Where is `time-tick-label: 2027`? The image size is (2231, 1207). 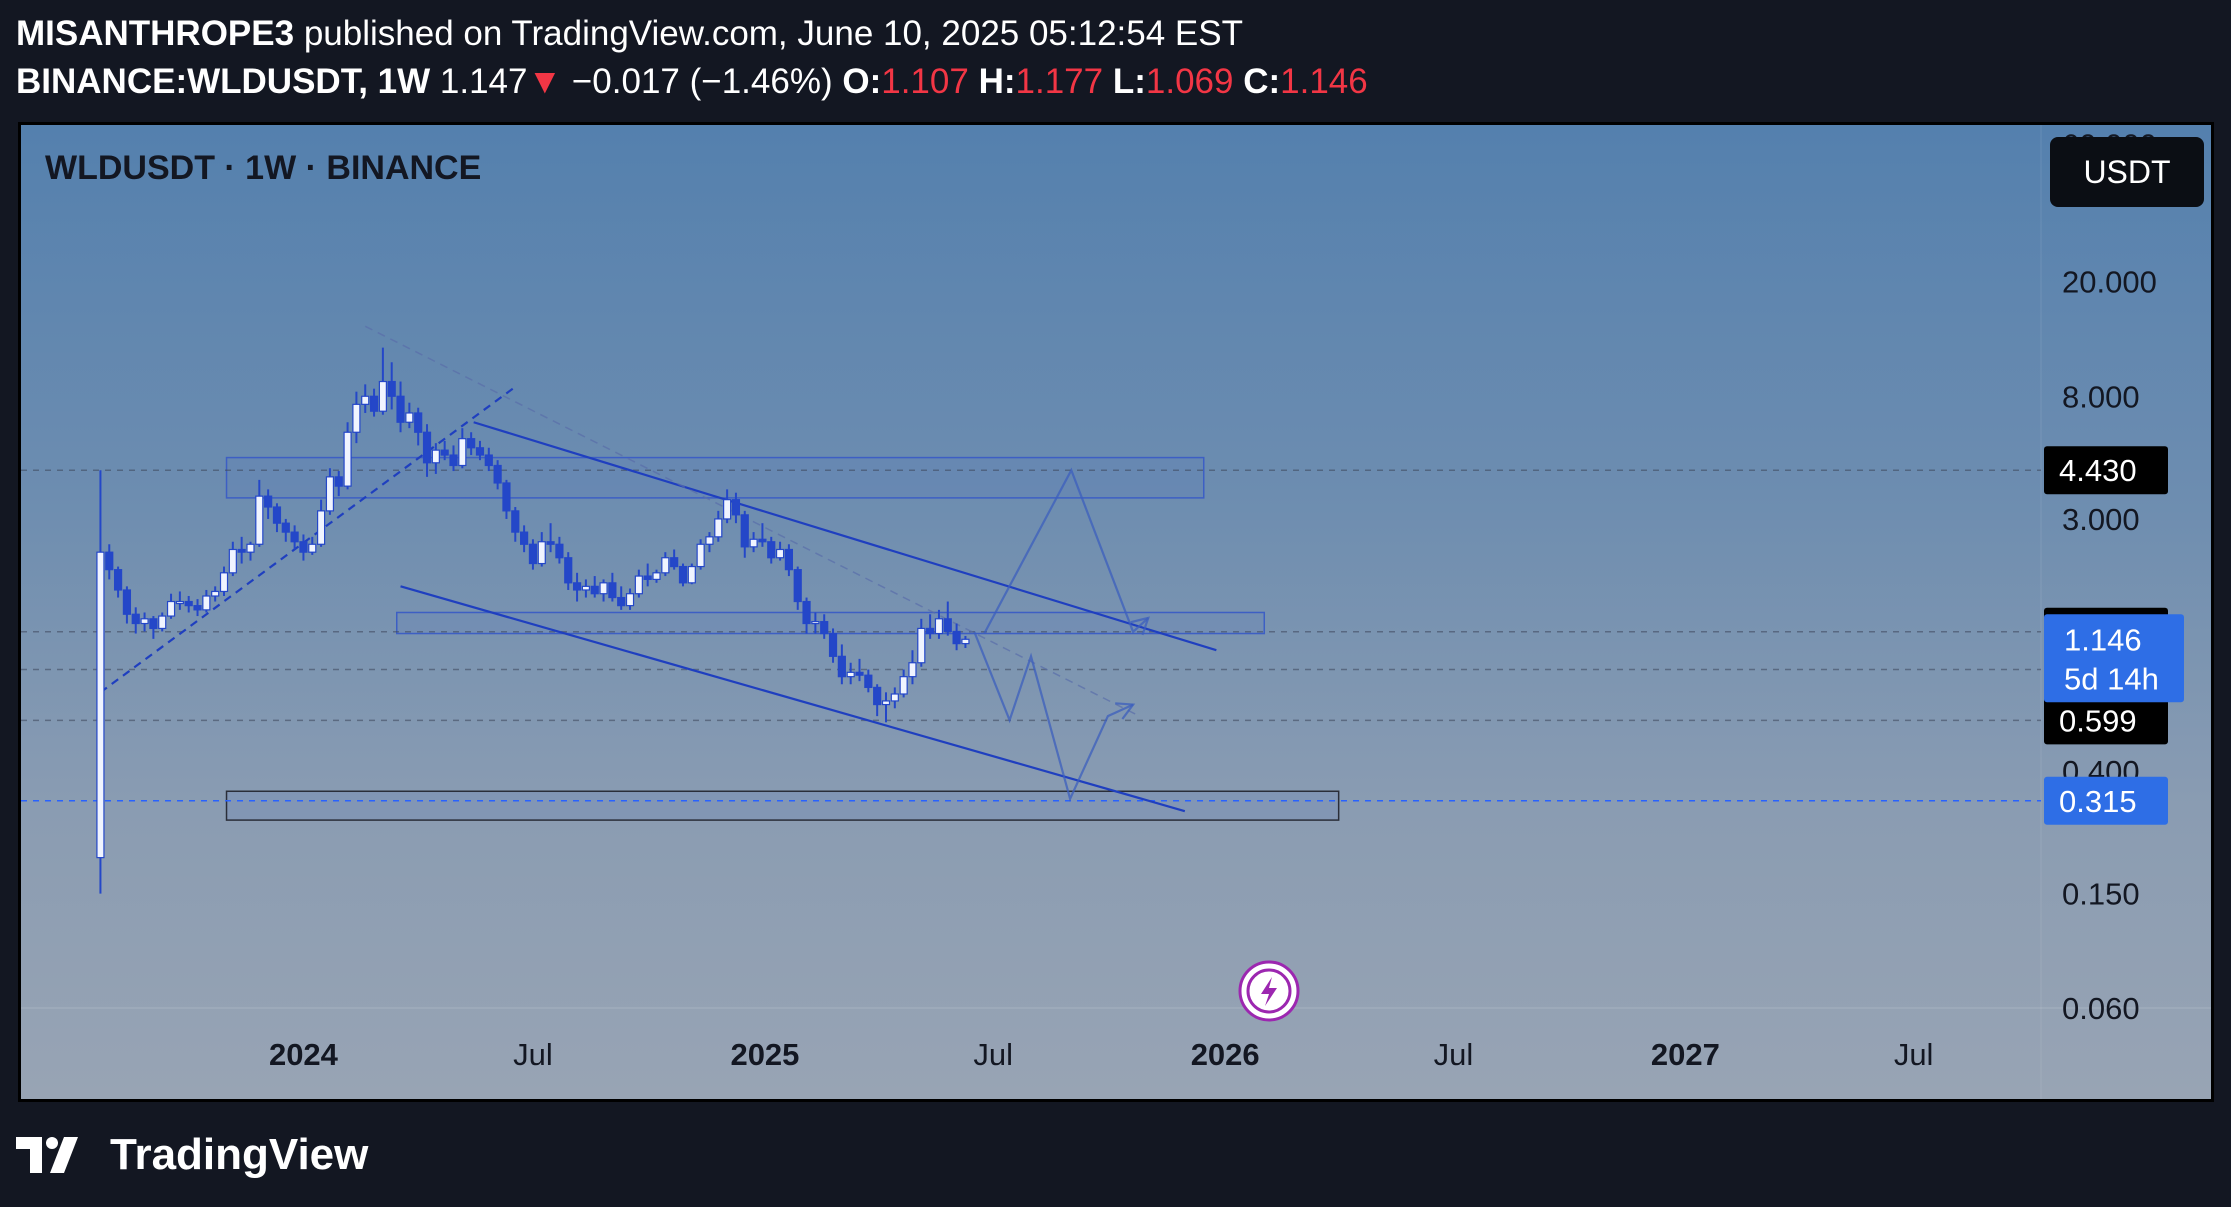
time-tick-label: 2027 is located at coordinates (1685, 1054).